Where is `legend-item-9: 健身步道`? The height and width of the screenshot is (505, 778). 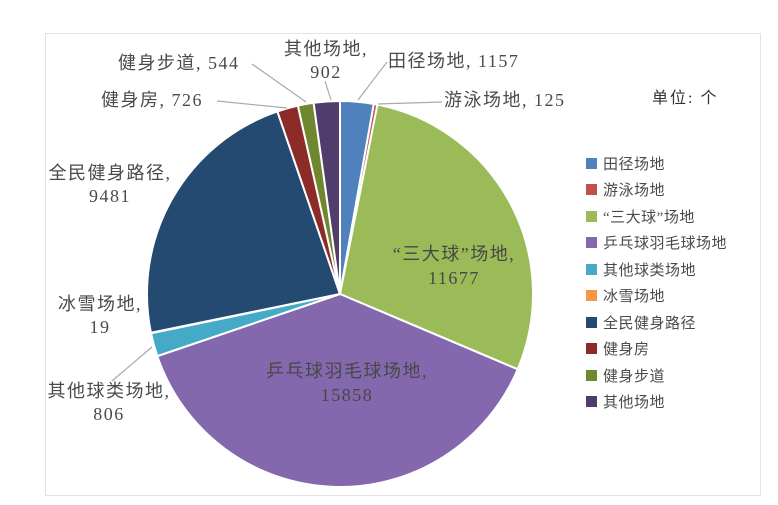
legend-item-9: 健身步道 is located at coordinates (656, 375).